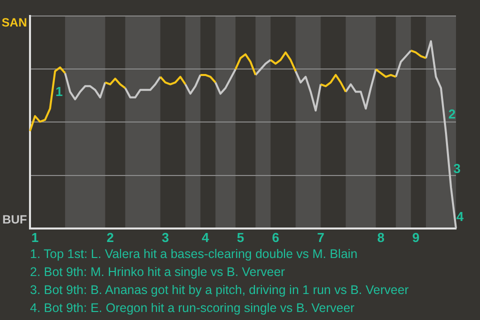 Image resolution: width=480 pixels, height=320 pixels. I want to click on x-tick-label: 6, so click(276, 237).